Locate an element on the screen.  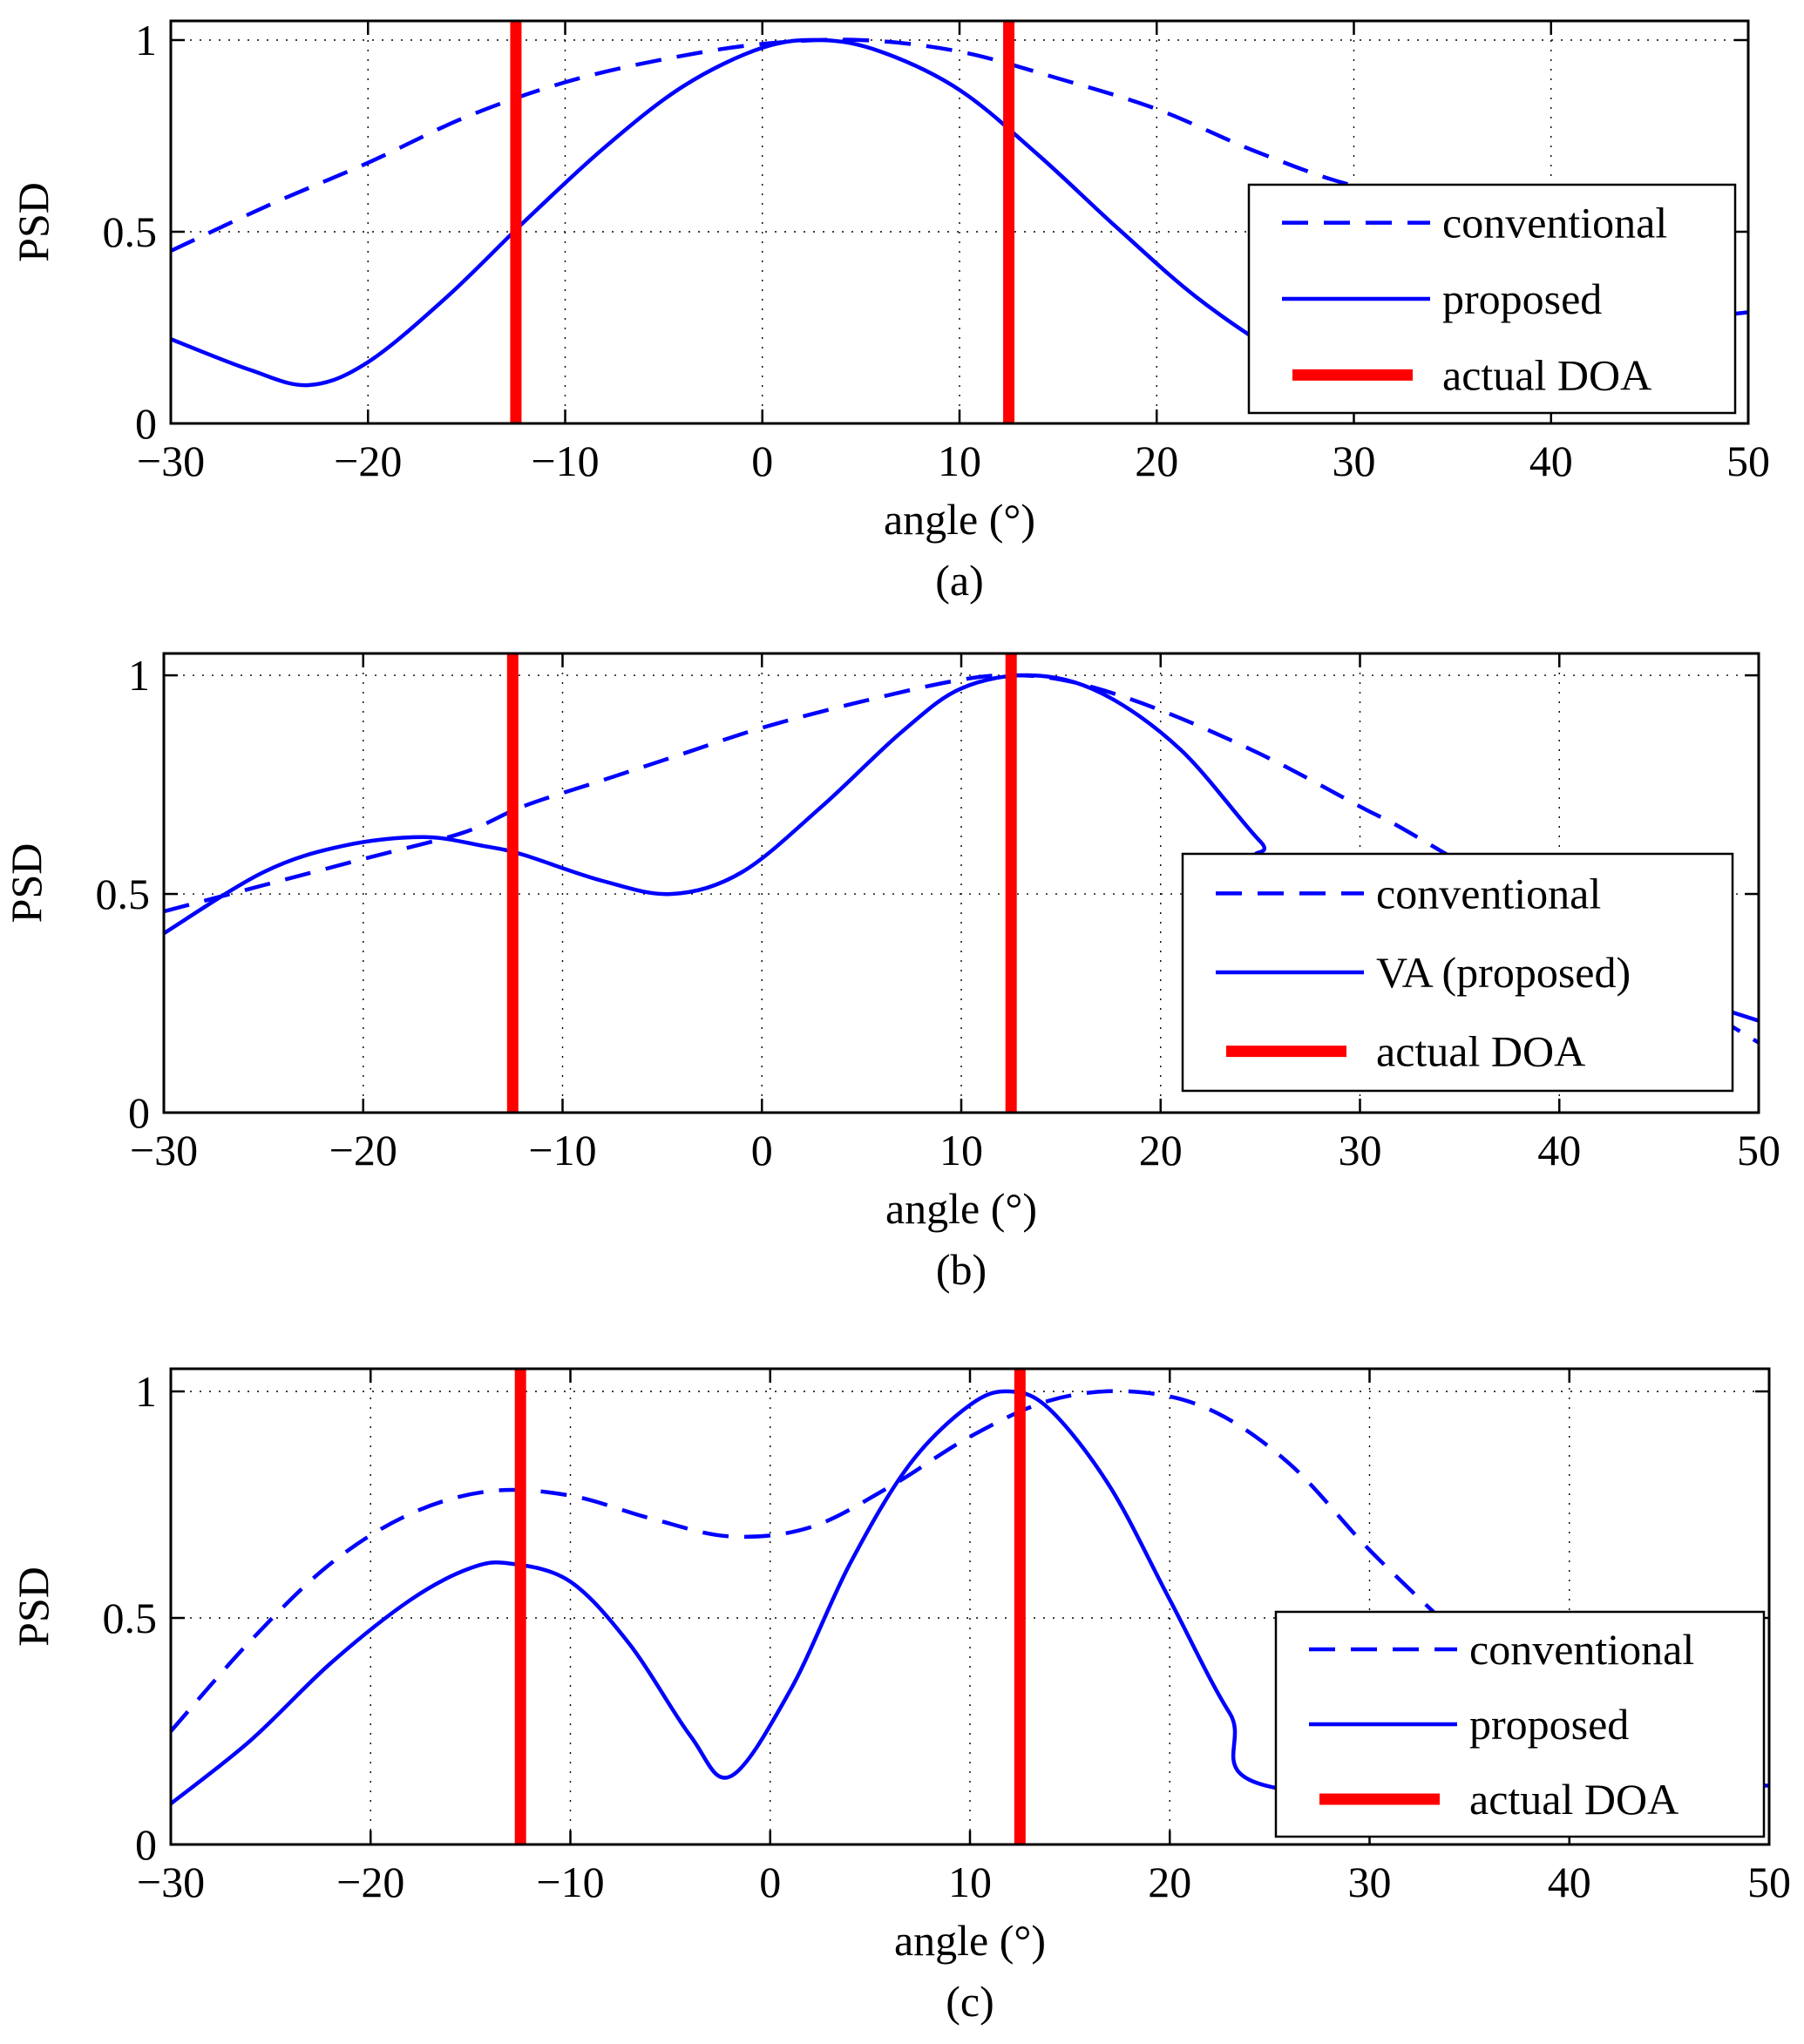
panel-label: (a) is located at coordinates (960, 580).